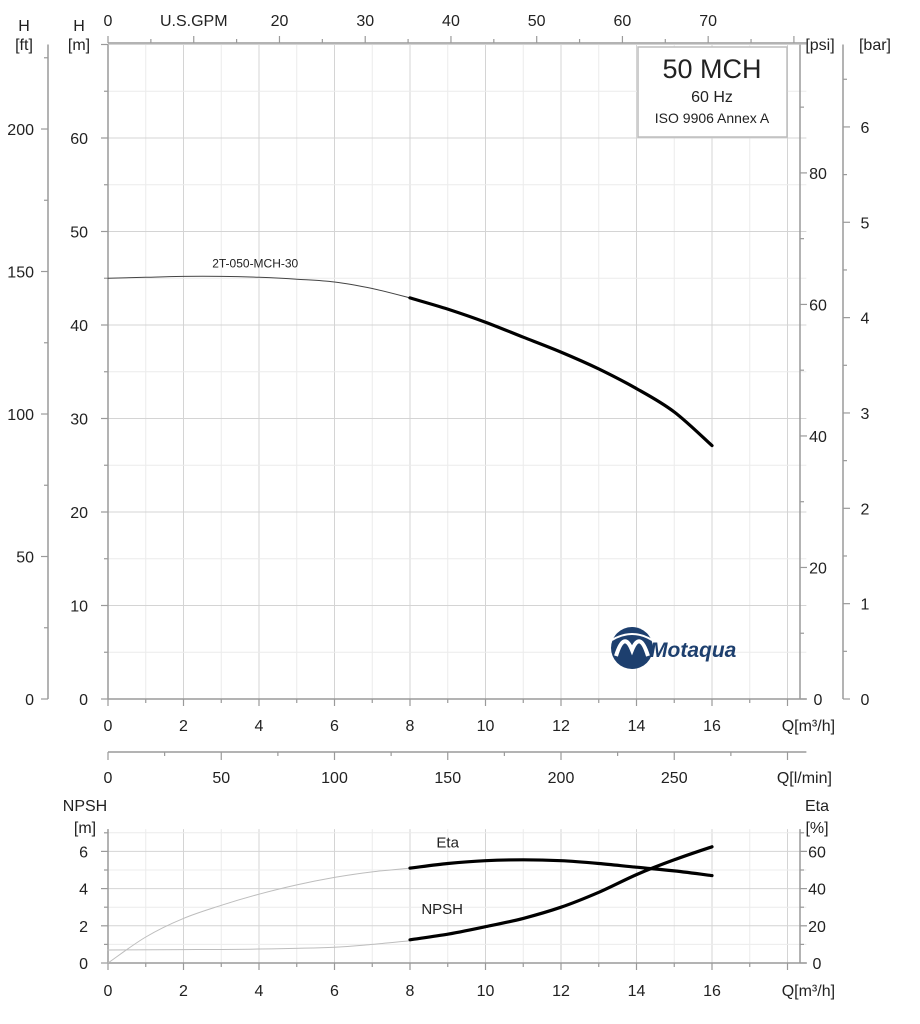  What do you see at coordinates (334, 726) in the screenshot?
I see `x-tick-label: 6` at bounding box center [334, 726].